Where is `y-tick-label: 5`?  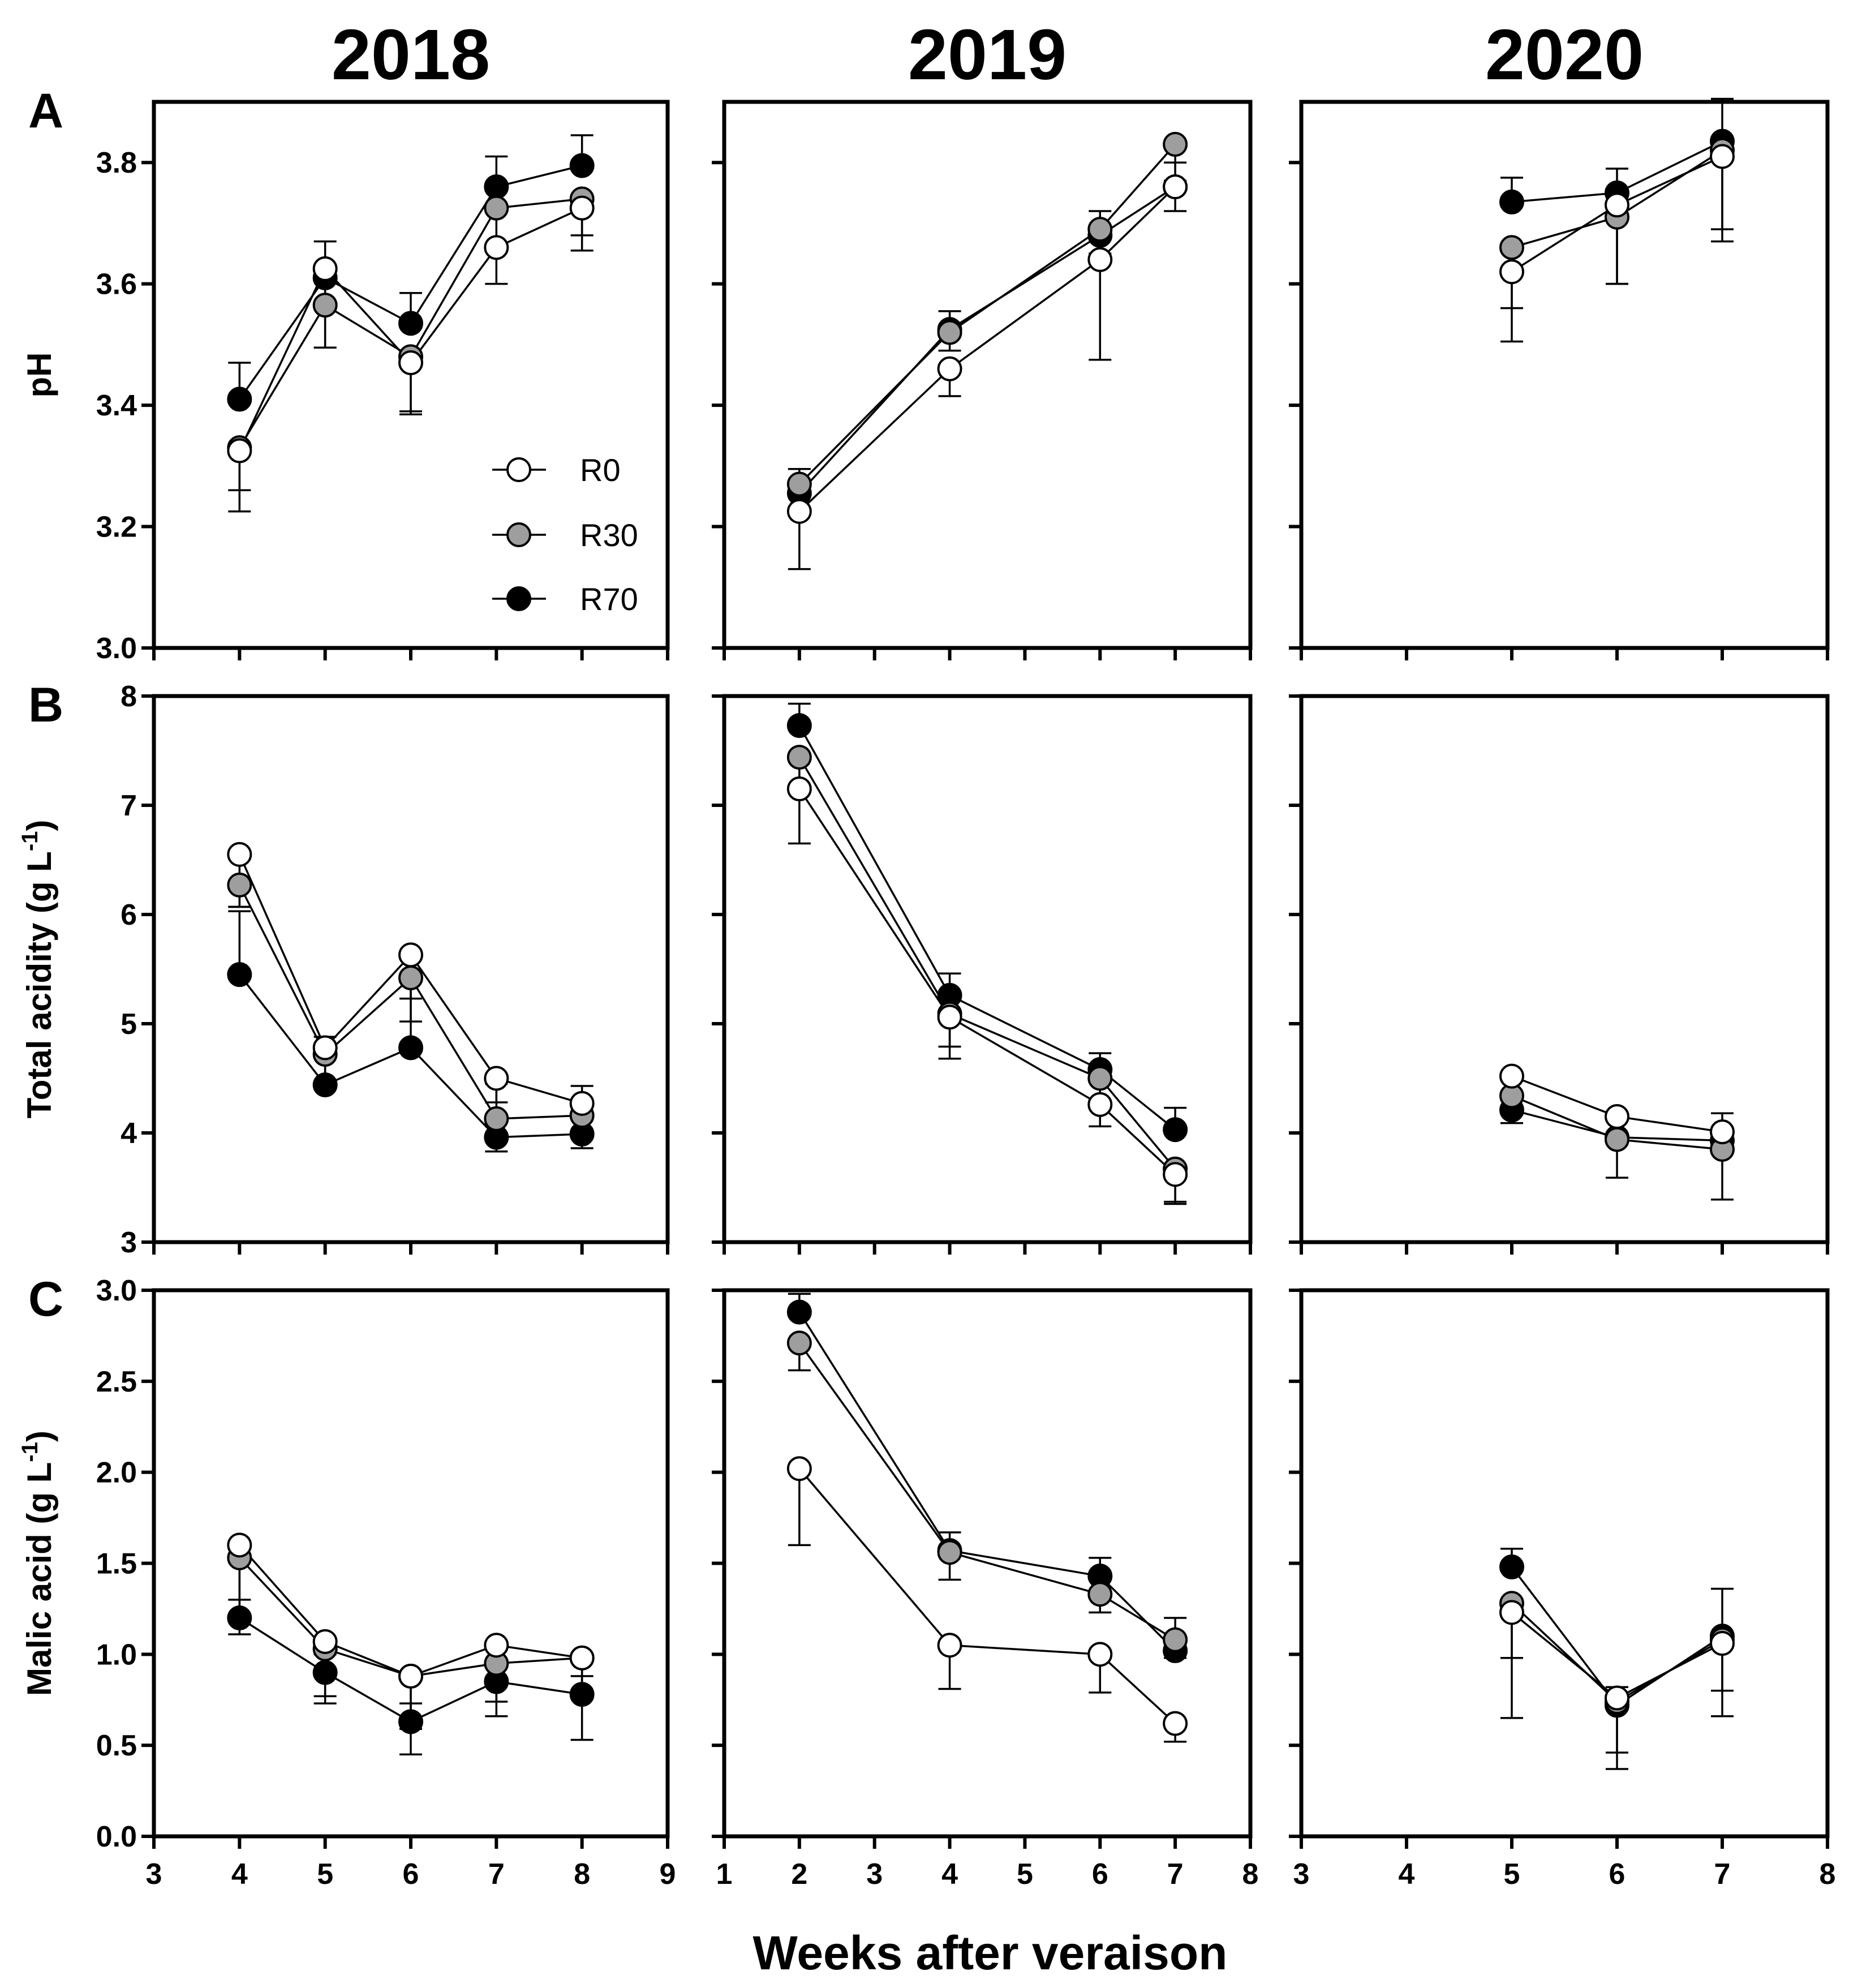
y-tick-label: 5 is located at coordinates (129, 1024).